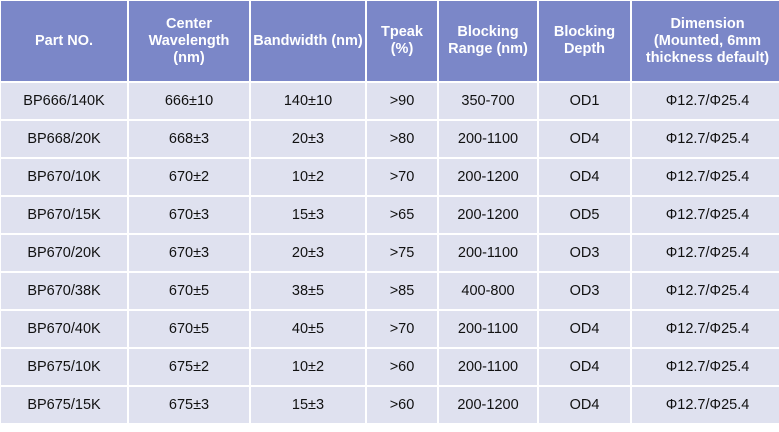 The width and height of the screenshot is (779, 432). Describe the element at coordinates (189, 41) in the screenshot. I see `header-center-wavelength: Center Wavelength (nm)` at that location.